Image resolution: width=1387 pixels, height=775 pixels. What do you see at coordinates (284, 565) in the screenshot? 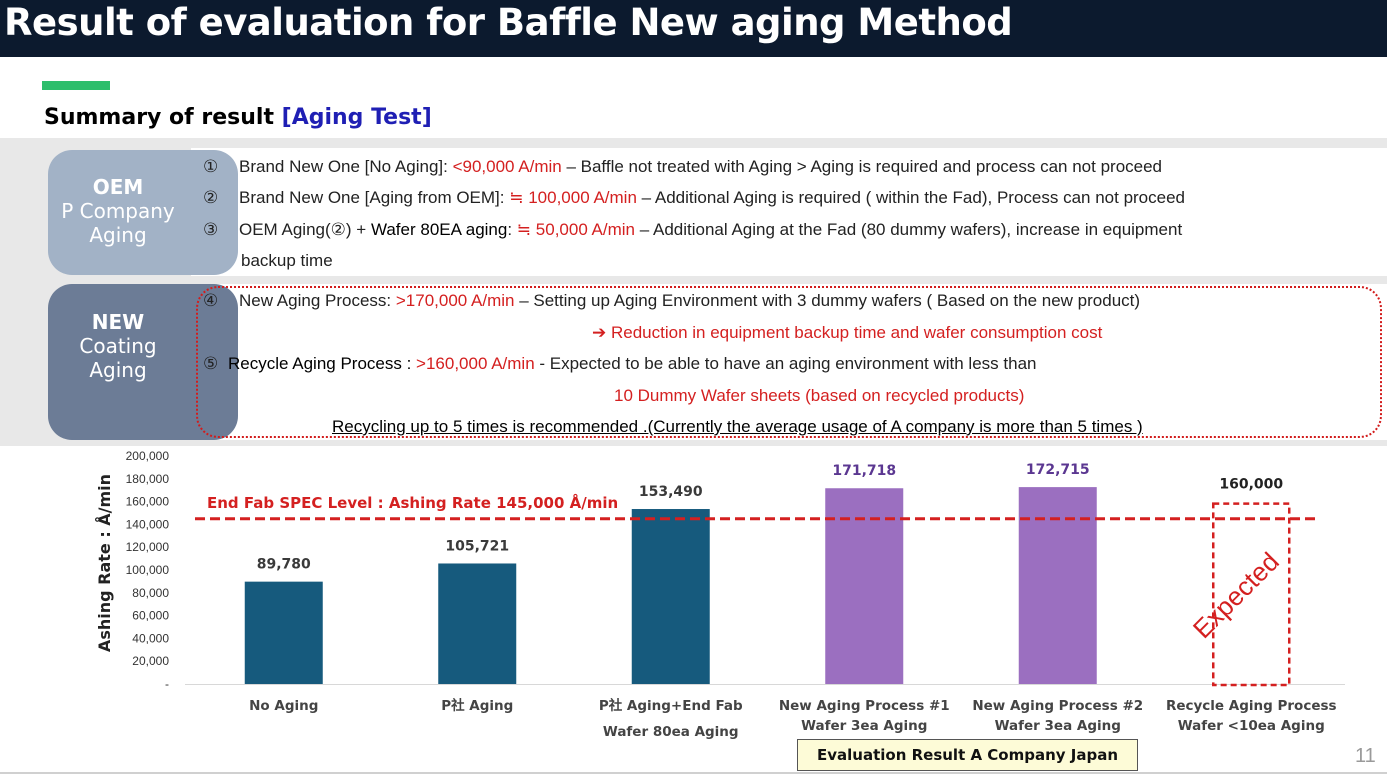
I see `bar-data-label: 89,780` at bounding box center [284, 565].